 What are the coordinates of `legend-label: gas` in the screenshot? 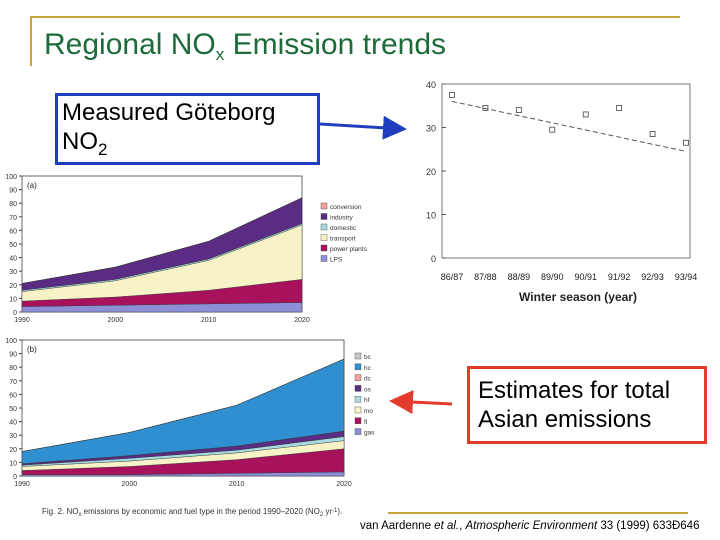 It's located at (369, 433).